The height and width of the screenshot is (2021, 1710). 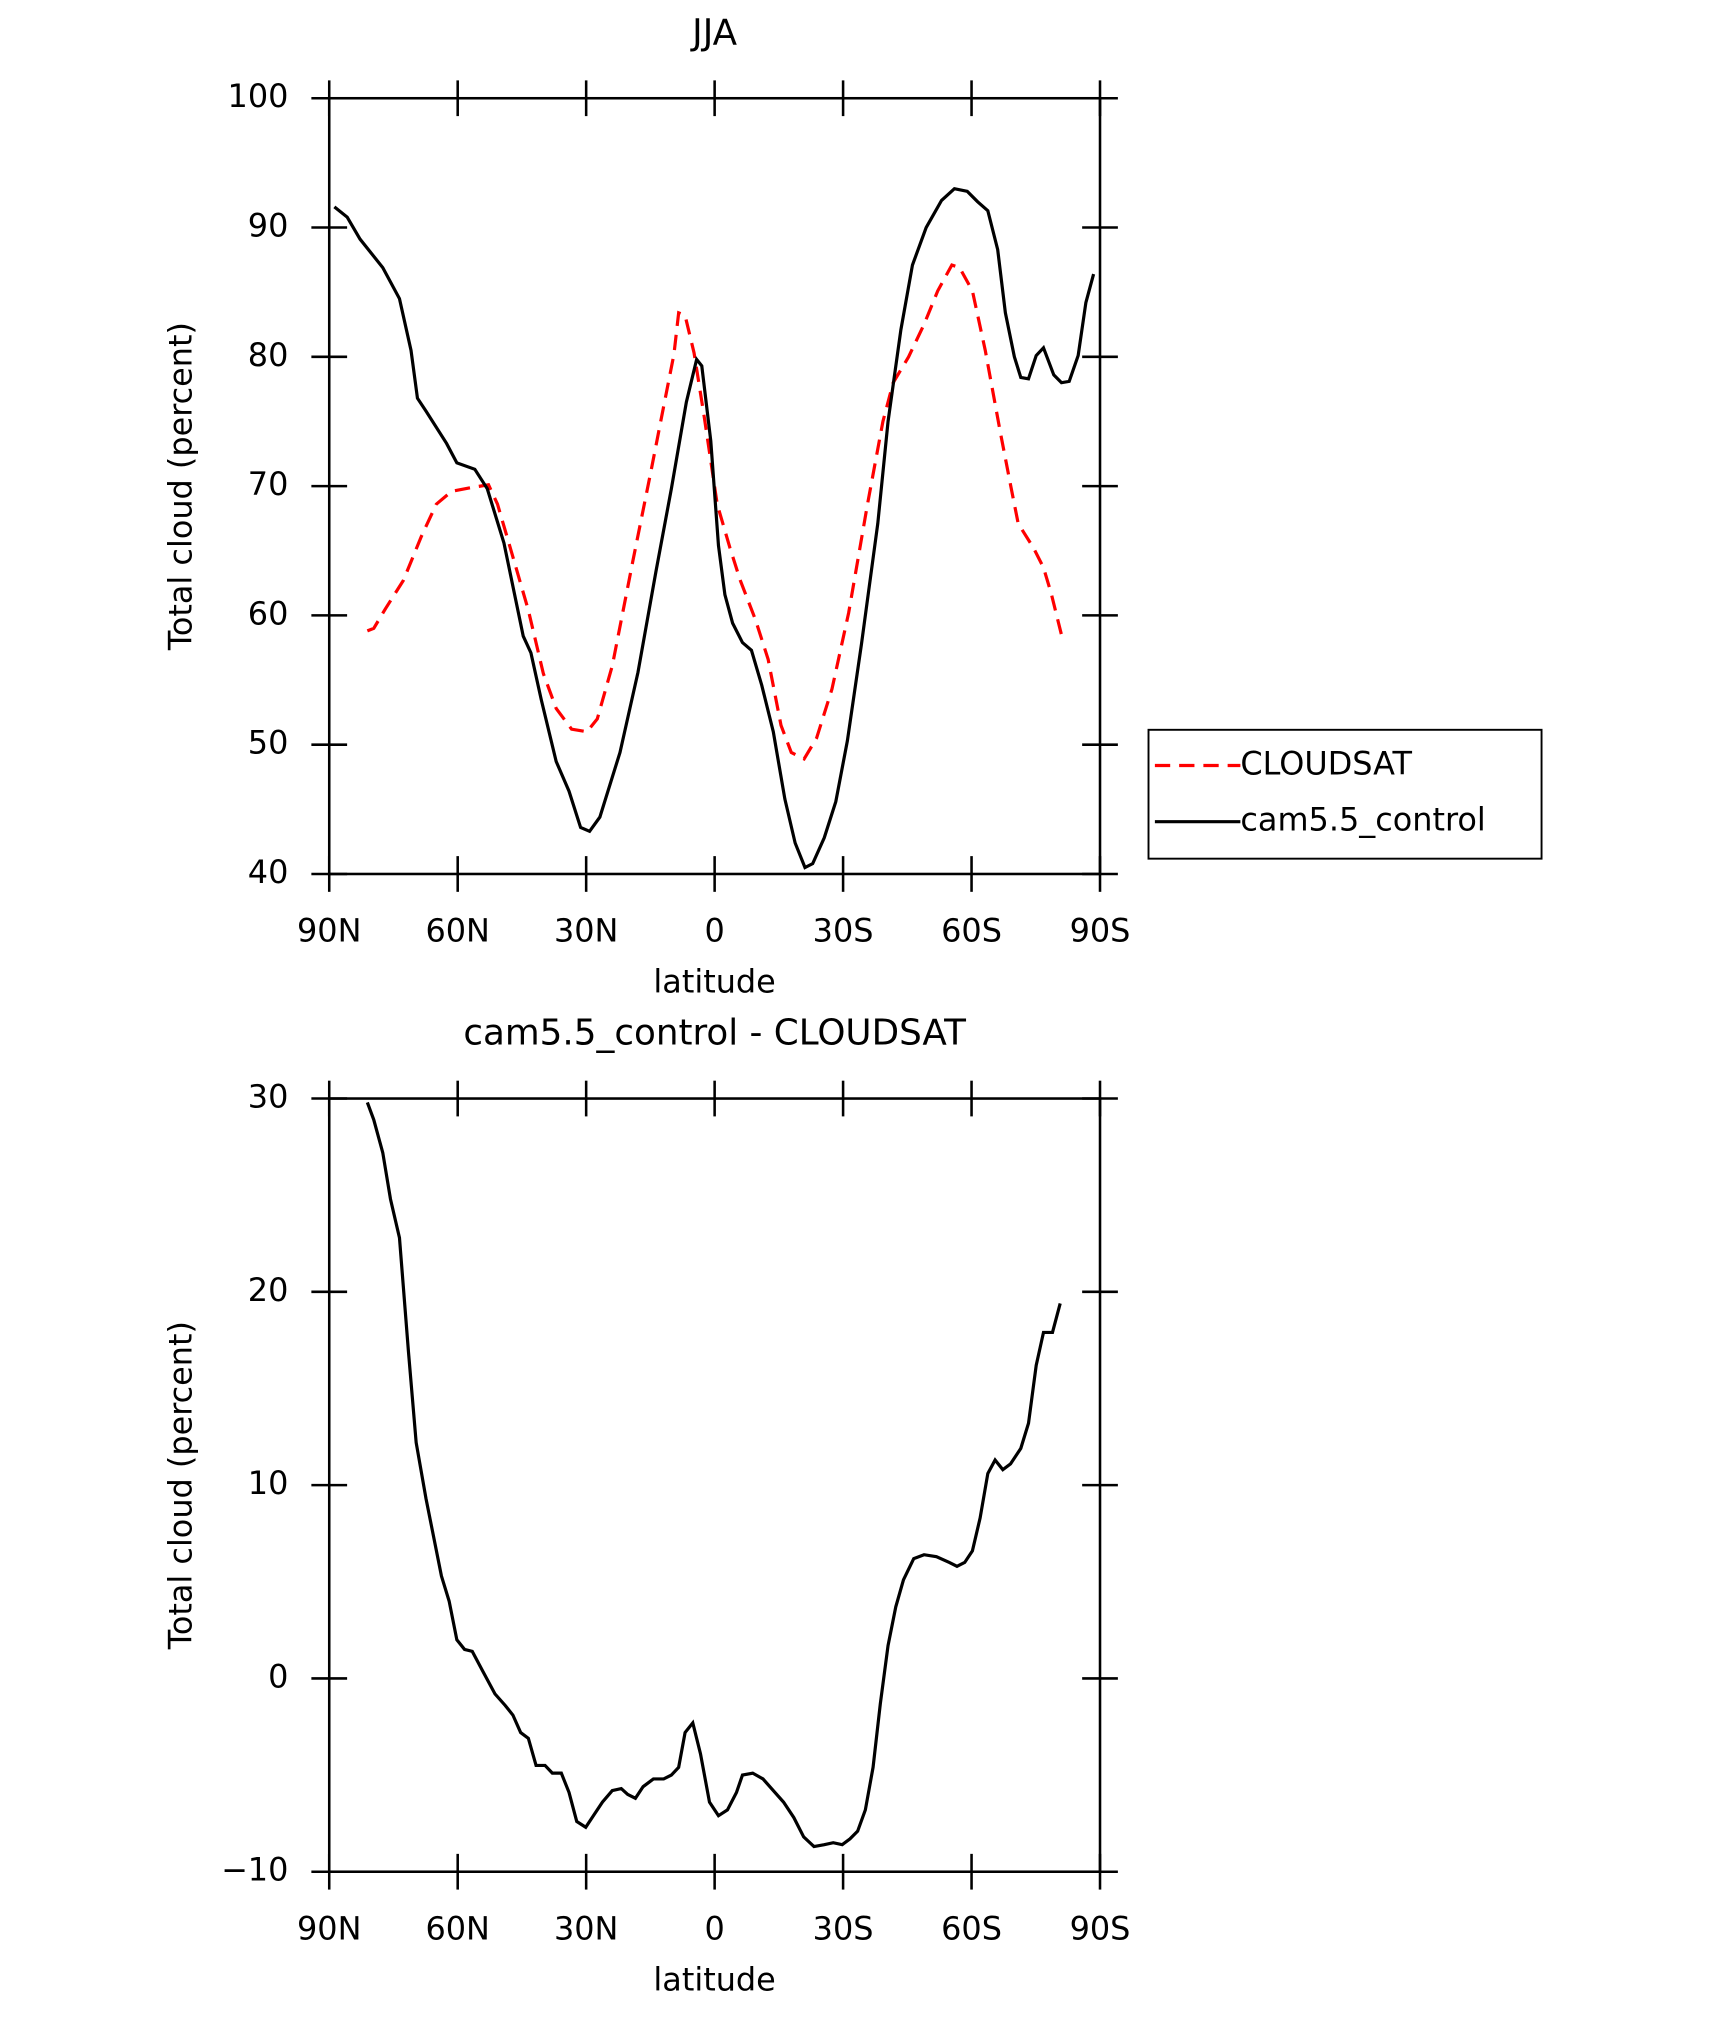 I want to click on y-tick-label: 60, so click(x=268, y=613).